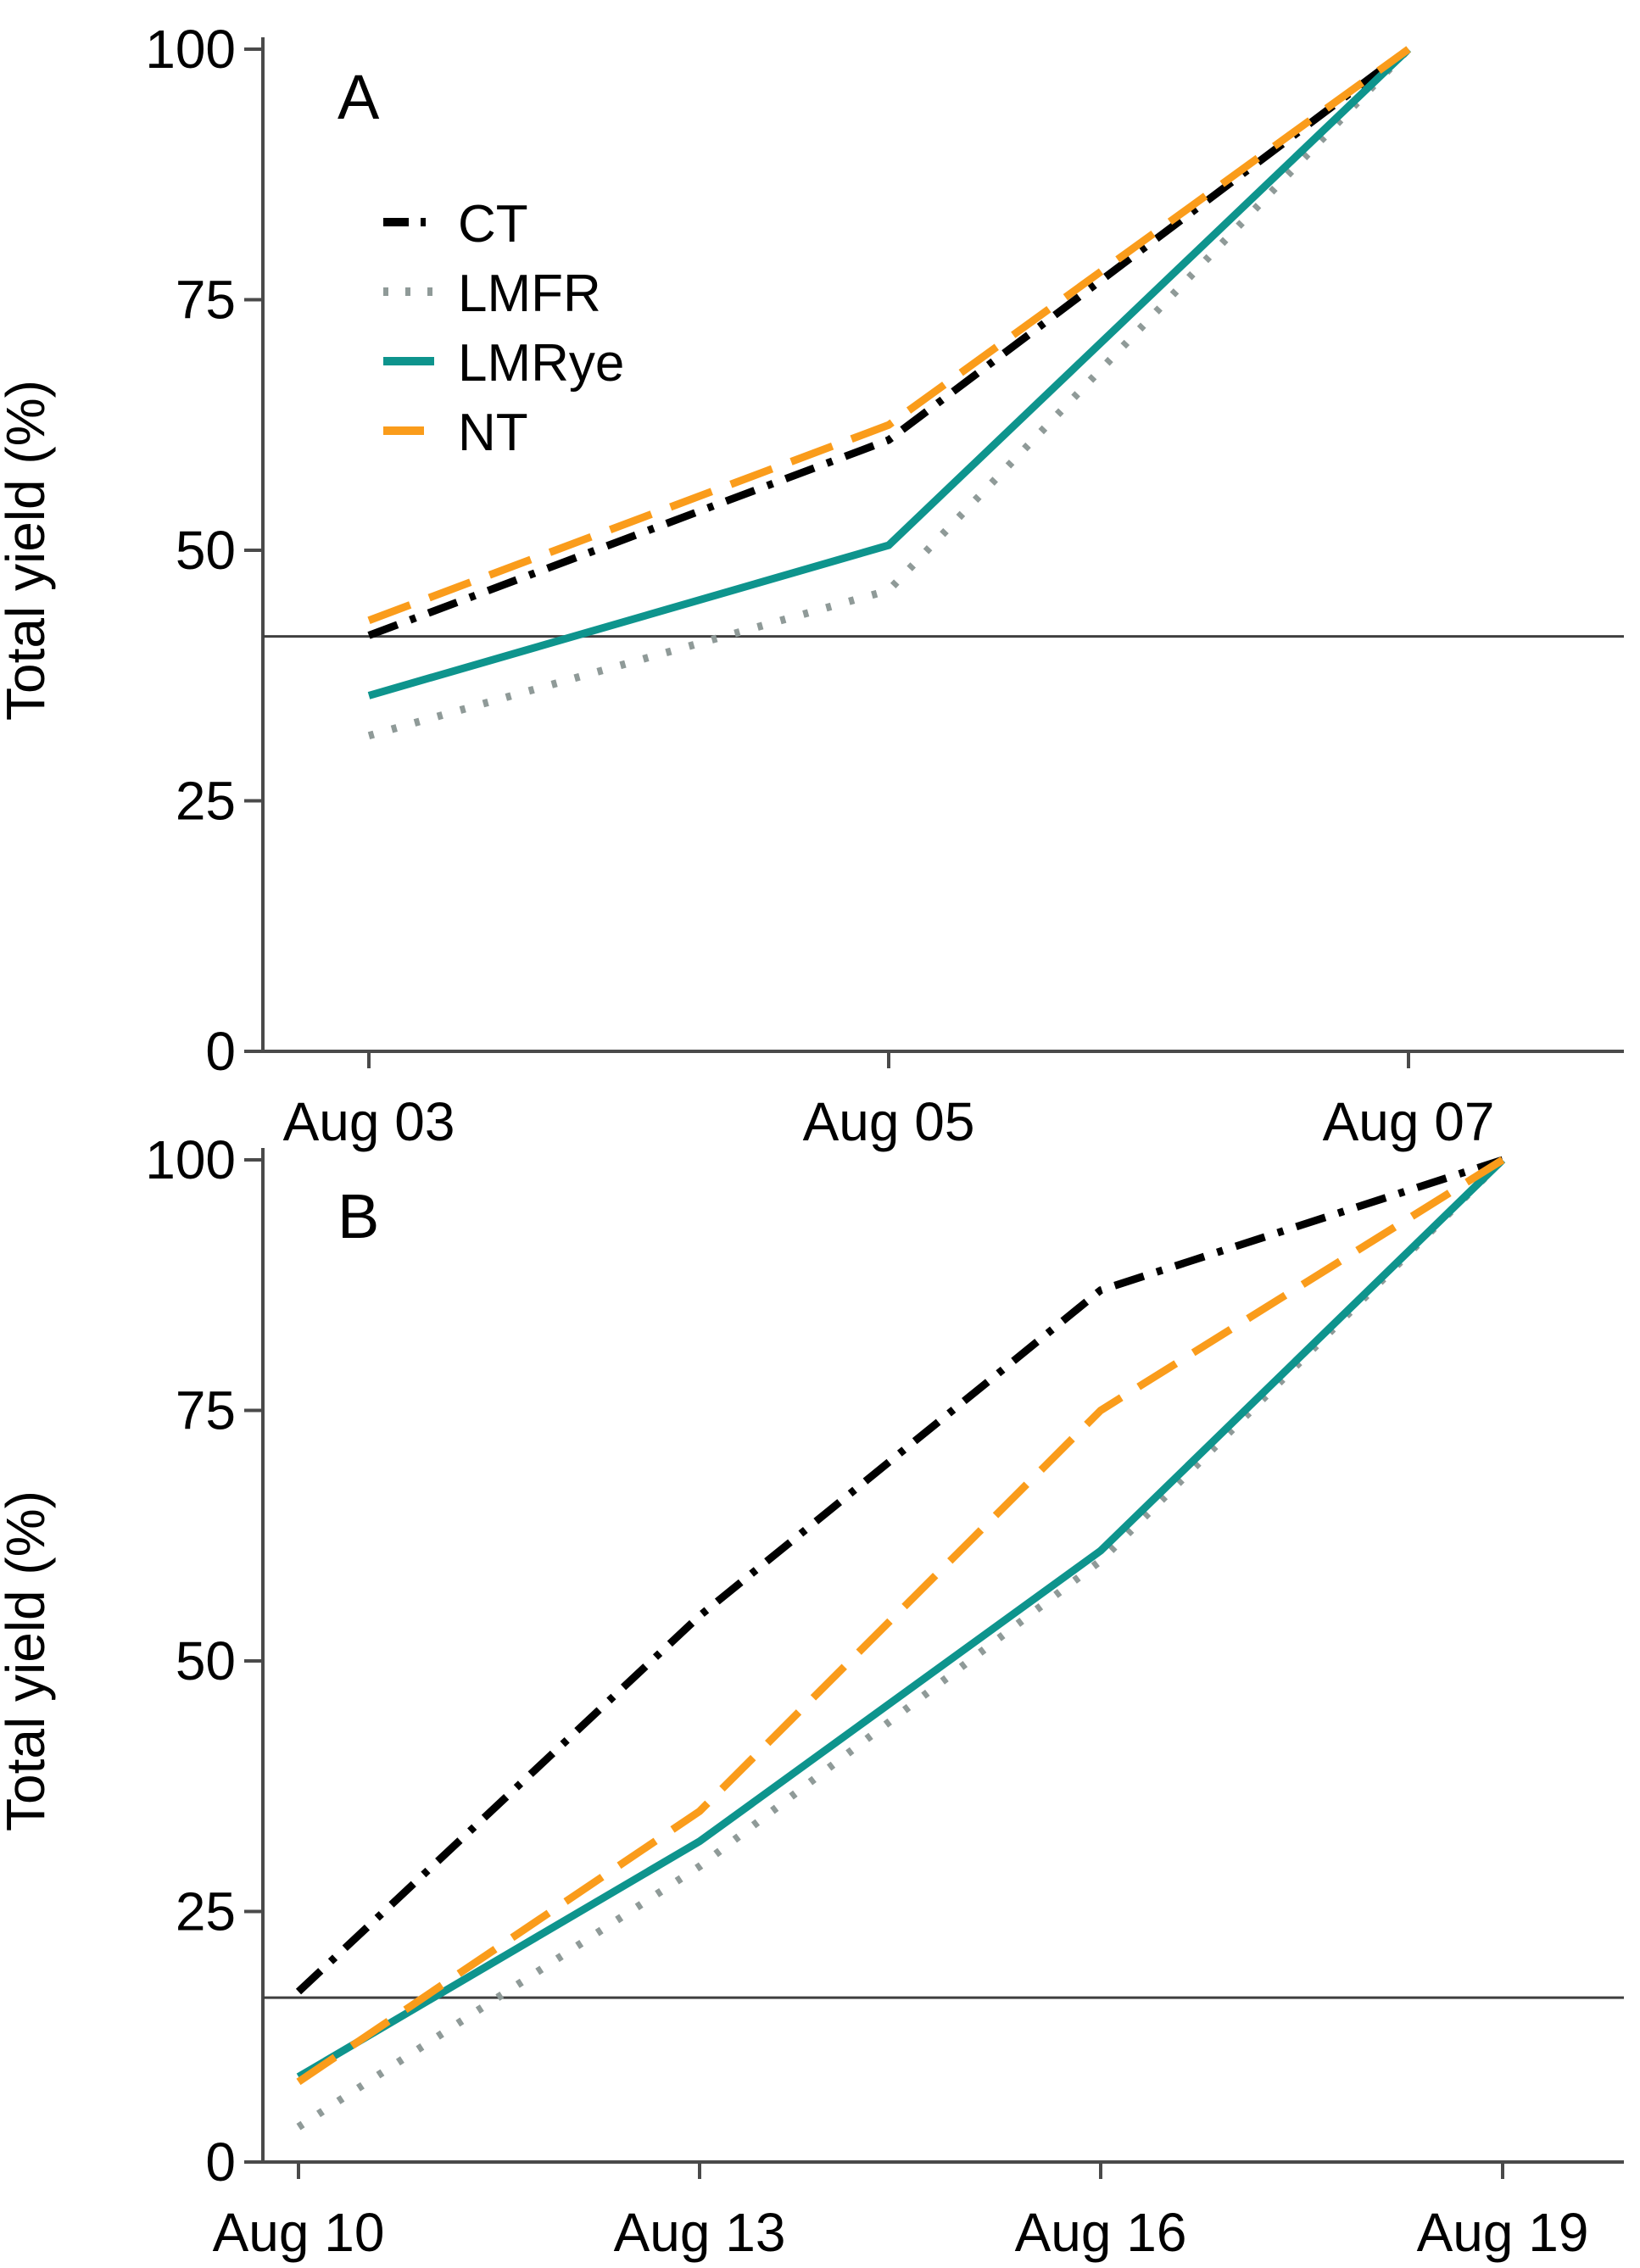  What do you see at coordinates (206, 801) in the screenshot?
I see `y-tick-label-a: 25` at bounding box center [206, 801].